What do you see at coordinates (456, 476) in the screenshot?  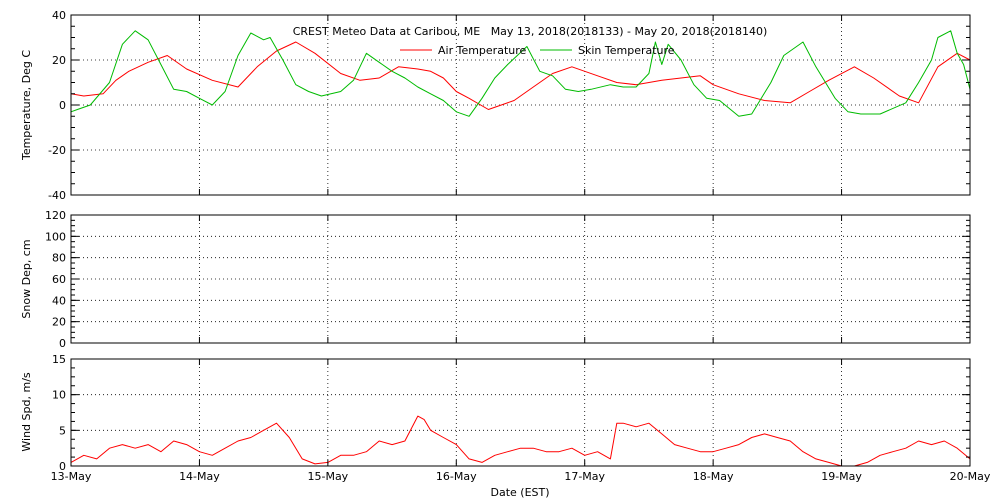 I see `x-tick-label: 16-May` at bounding box center [456, 476].